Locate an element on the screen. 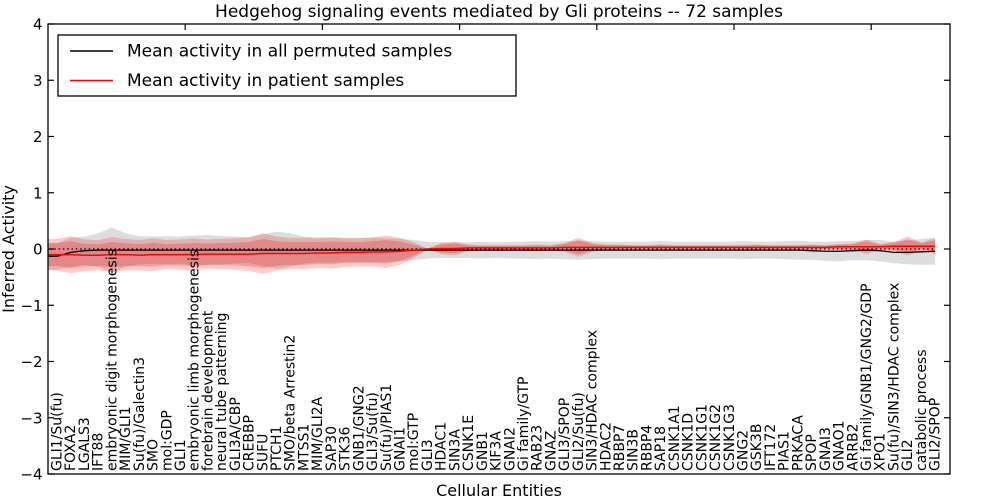 This screenshot has height=504, width=1000. x-tick-label: SAP18 is located at coordinates (661, 448).